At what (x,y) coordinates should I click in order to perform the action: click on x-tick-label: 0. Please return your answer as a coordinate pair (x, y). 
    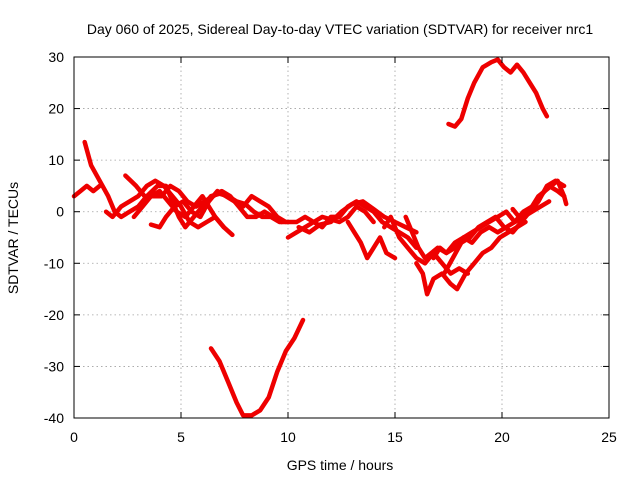
    Looking at the image, I should click on (74, 437).